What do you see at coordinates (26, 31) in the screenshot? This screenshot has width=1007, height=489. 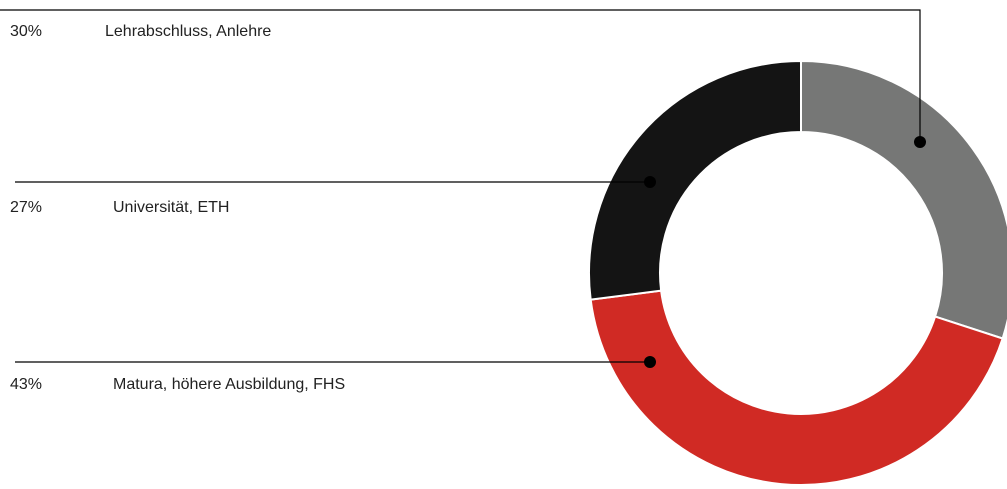 I see `value-label: 30%` at bounding box center [26, 31].